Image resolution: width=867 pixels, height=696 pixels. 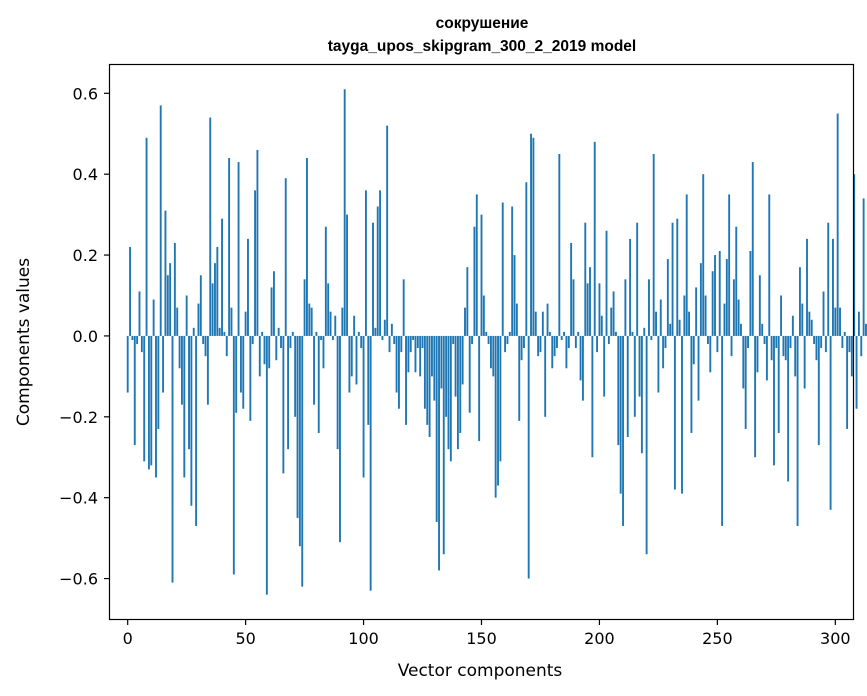 What do you see at coordinates (128, 638) in the screenshot?
I see `x-tick-label: 0` at bounding box center [128, 638].